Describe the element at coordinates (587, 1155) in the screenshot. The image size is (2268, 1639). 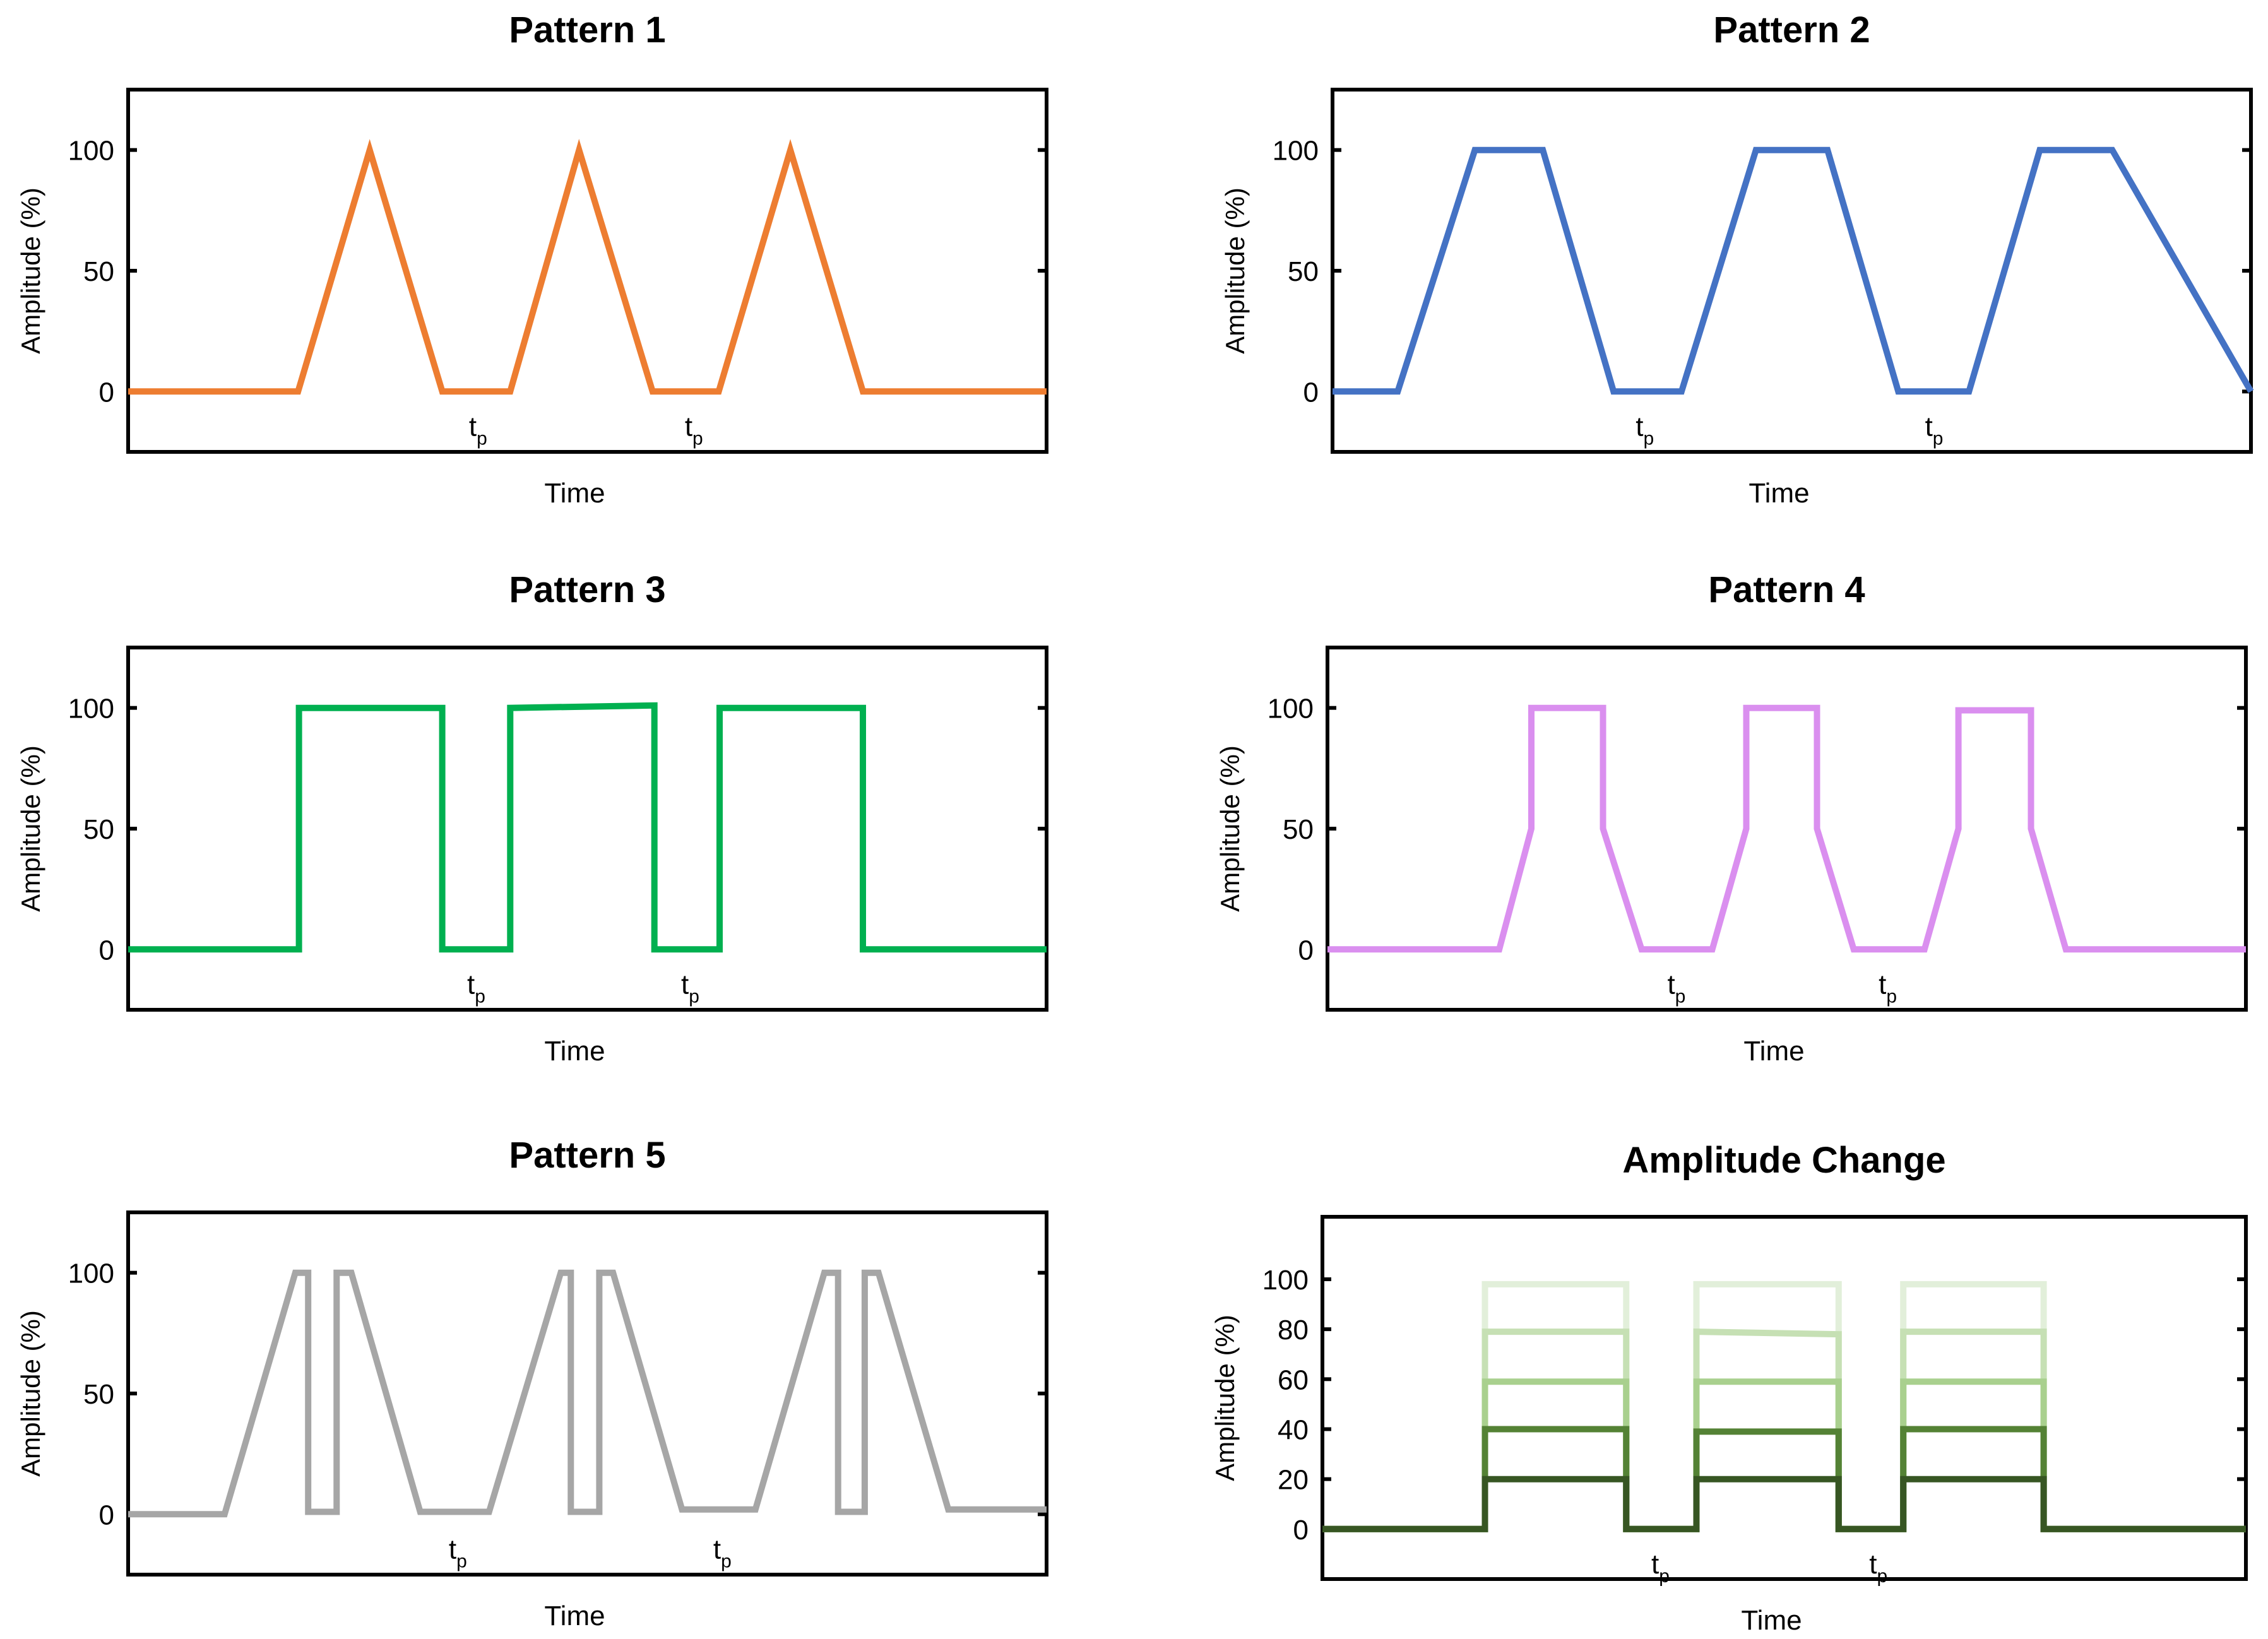
I see `chart-title: Pattern 5` at that location.